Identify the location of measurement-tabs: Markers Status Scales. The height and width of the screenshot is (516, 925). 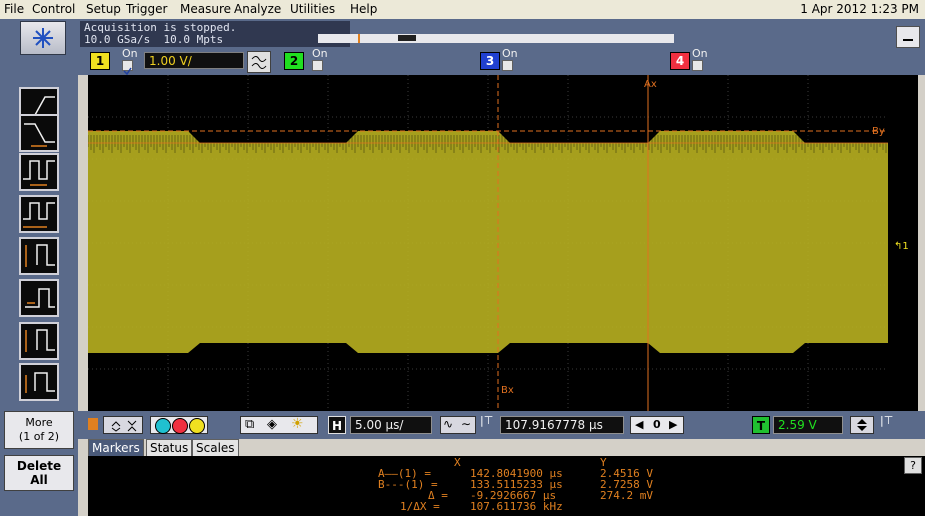
(506, 448).